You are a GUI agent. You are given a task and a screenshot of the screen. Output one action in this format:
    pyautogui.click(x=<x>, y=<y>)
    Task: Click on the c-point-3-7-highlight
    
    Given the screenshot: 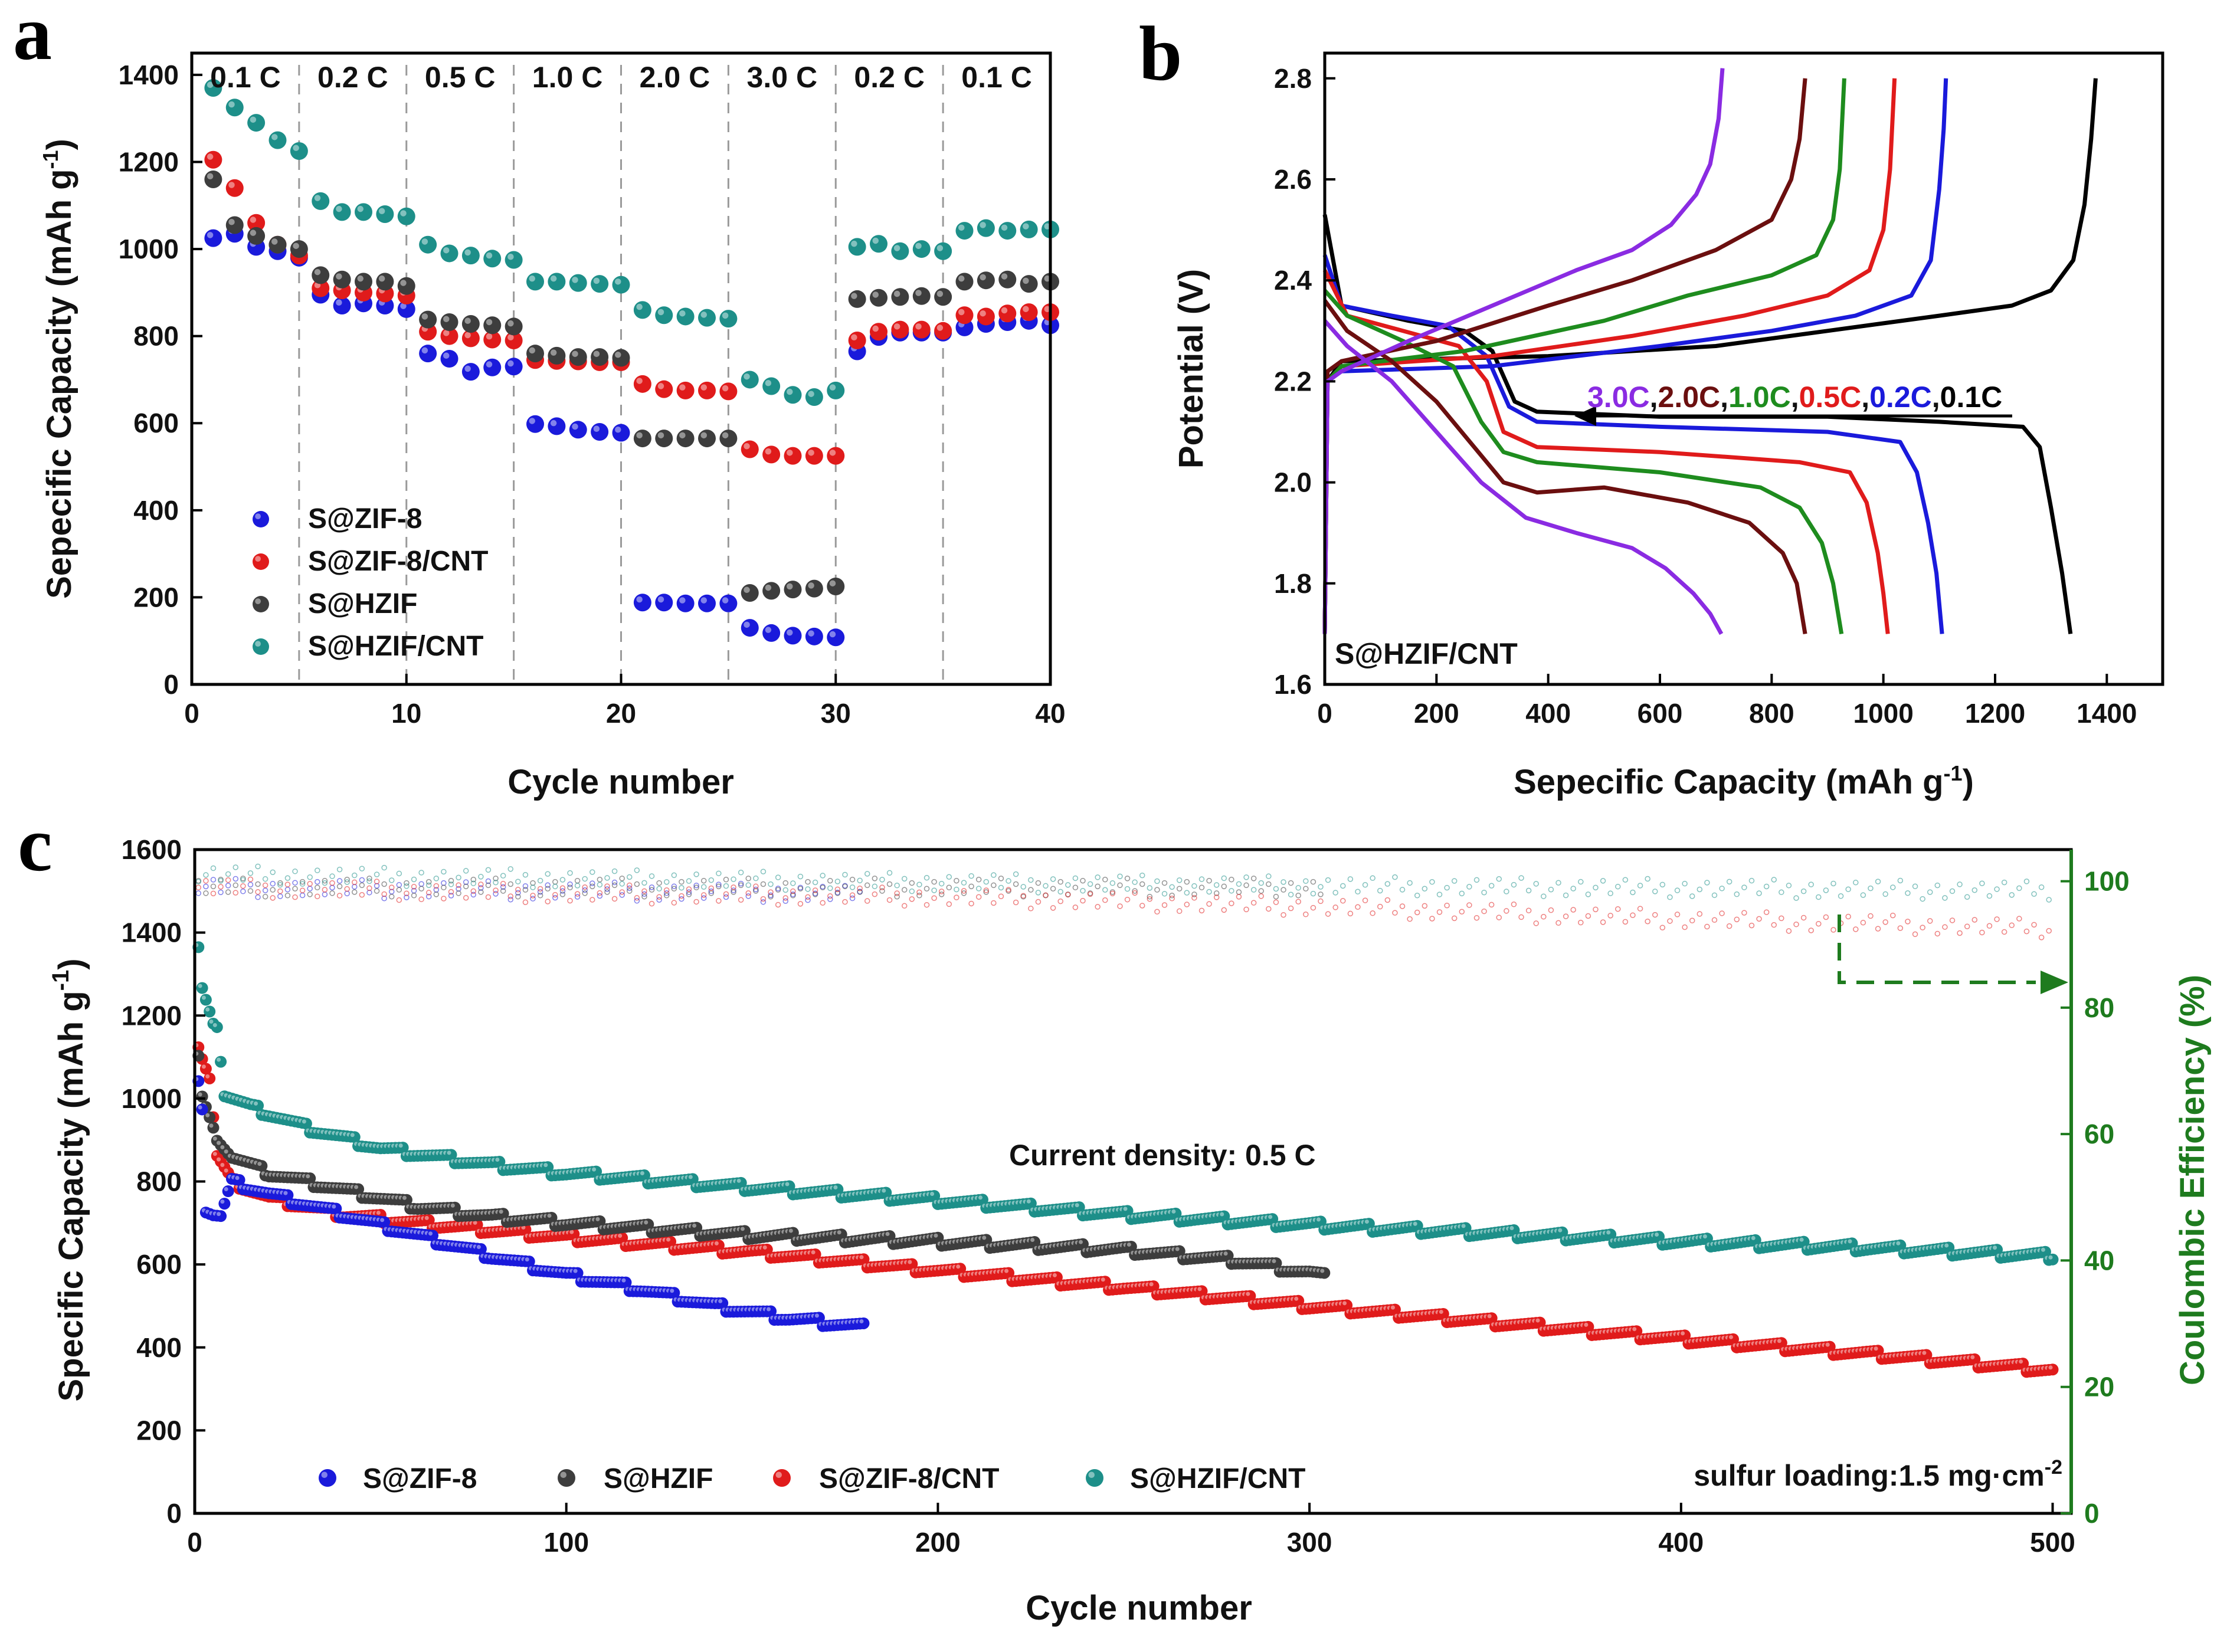 What is the action you would take?
    pyautogui.click(x=219, y=1059)
    